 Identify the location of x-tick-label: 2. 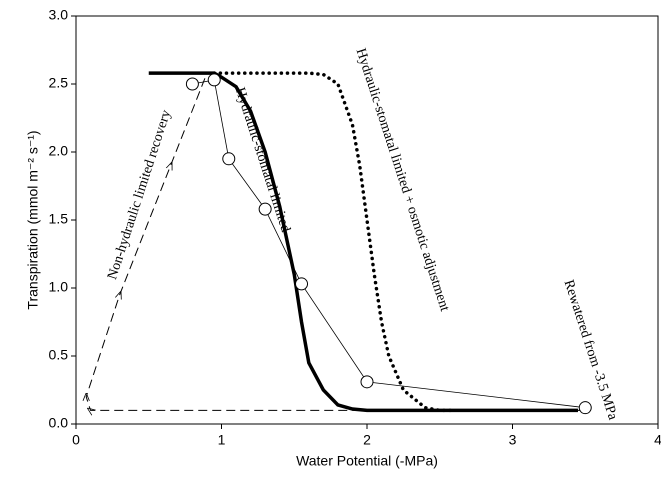
(367, 440).